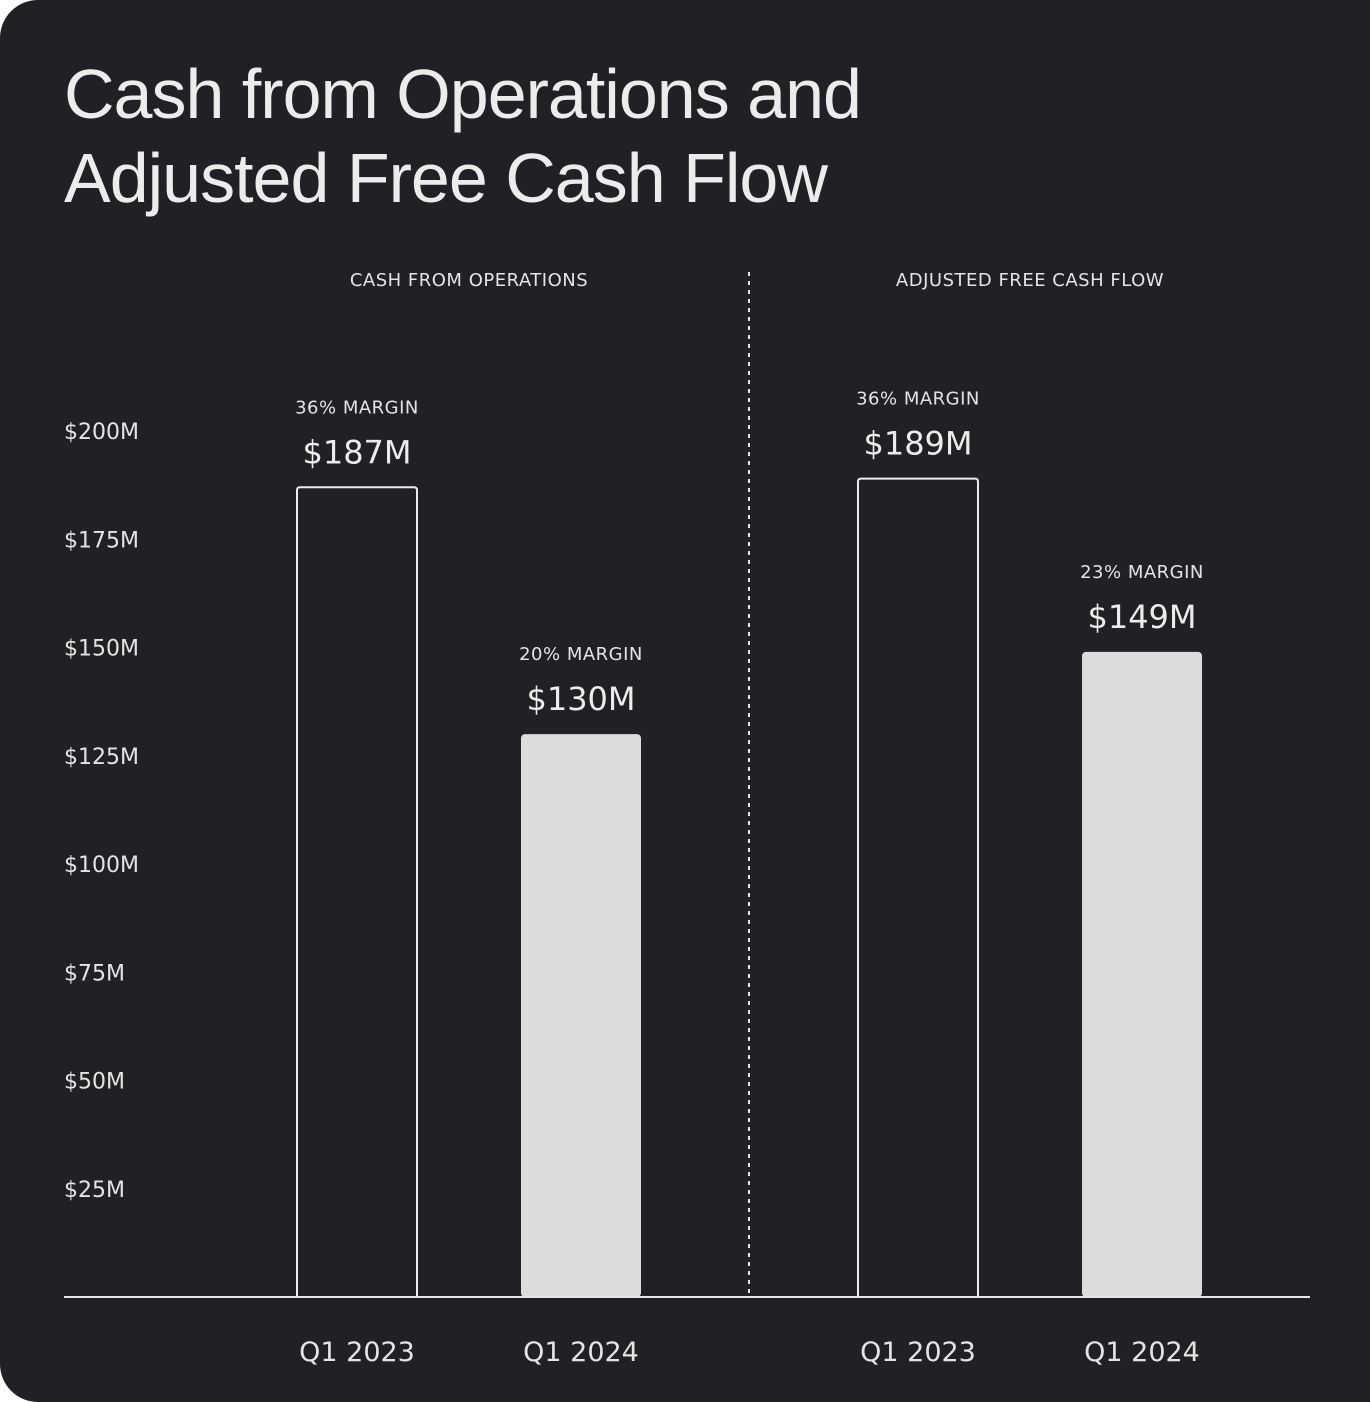 The width and height of the screenshot is (1370, 1402). I want to click on panel-title: CASH FROM OPERATIONS, so click(469, 280).